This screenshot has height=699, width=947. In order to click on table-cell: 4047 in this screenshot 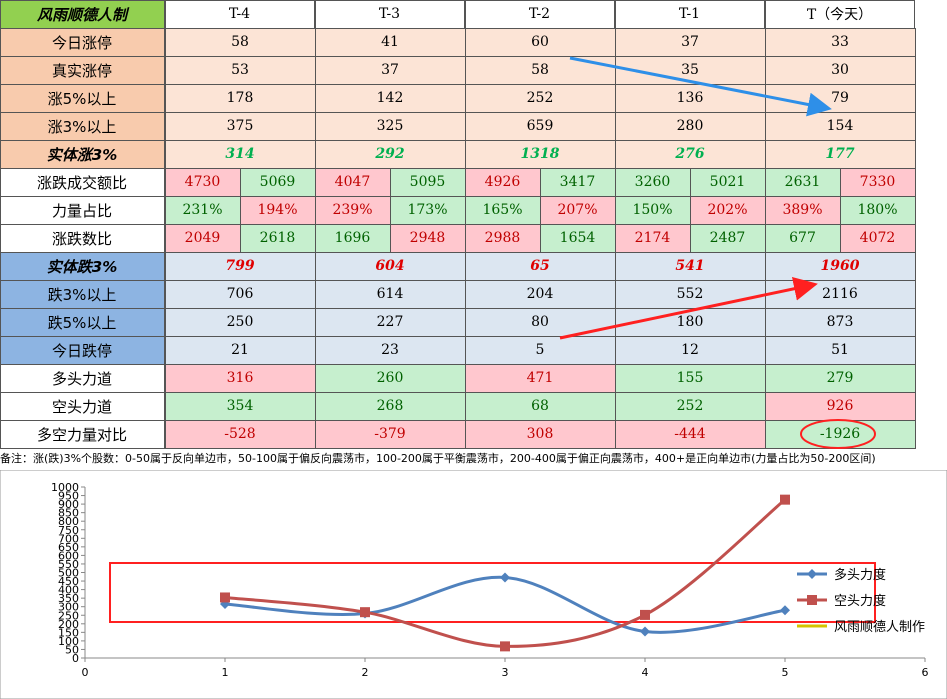, I will do `click(352, 182)`.